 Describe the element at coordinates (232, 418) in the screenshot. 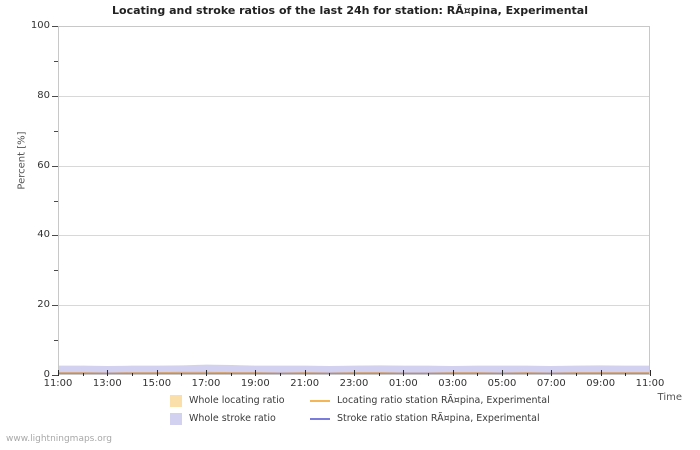

I see `legend-label: Whole stroke ratio` at that location.